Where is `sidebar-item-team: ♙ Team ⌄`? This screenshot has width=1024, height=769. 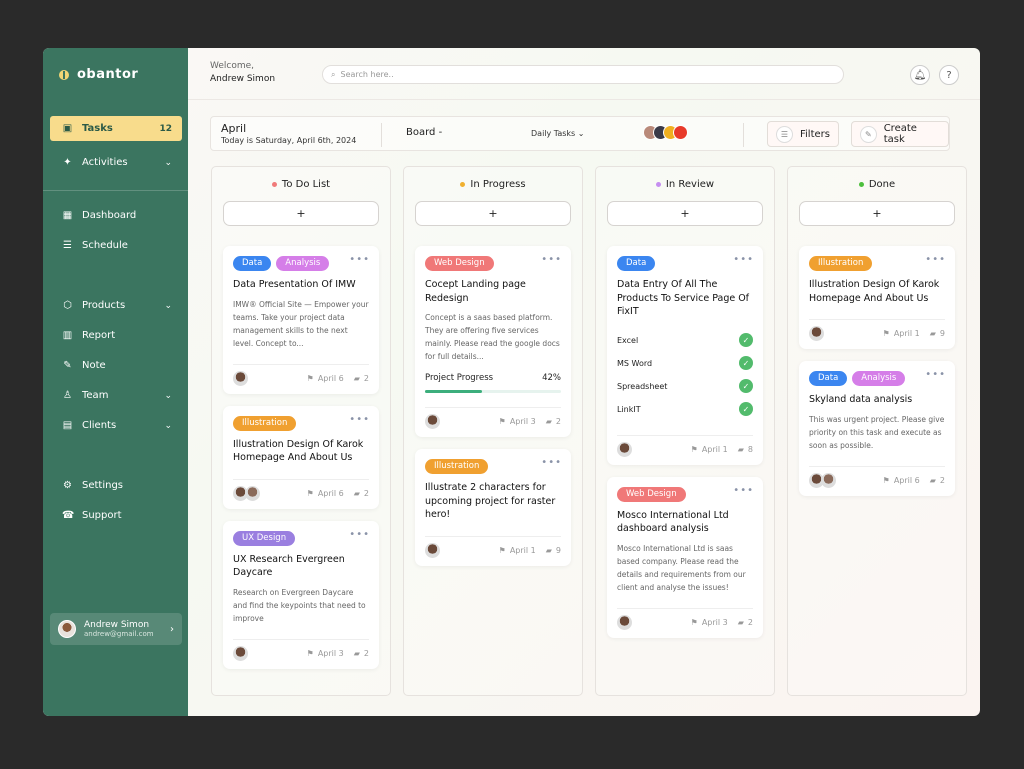 sidebar-item-team: ♙ Team ⌄ is located at coordinates (116, 395).